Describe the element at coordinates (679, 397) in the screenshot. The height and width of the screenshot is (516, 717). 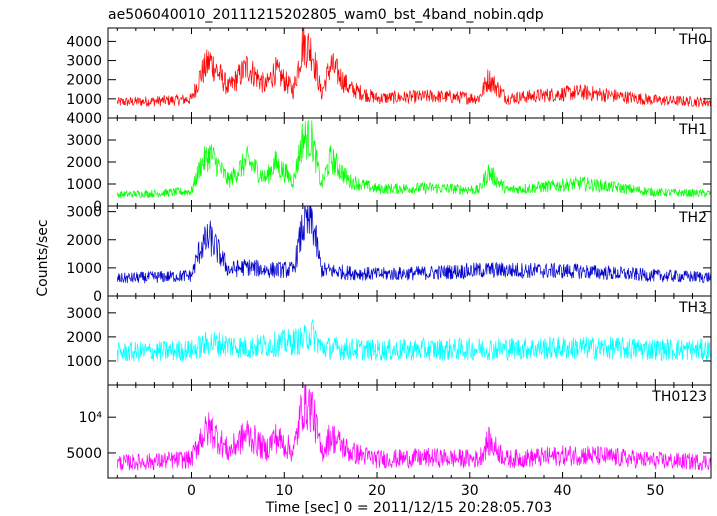
I see `panel-label-th0123: TH0123` at that location.